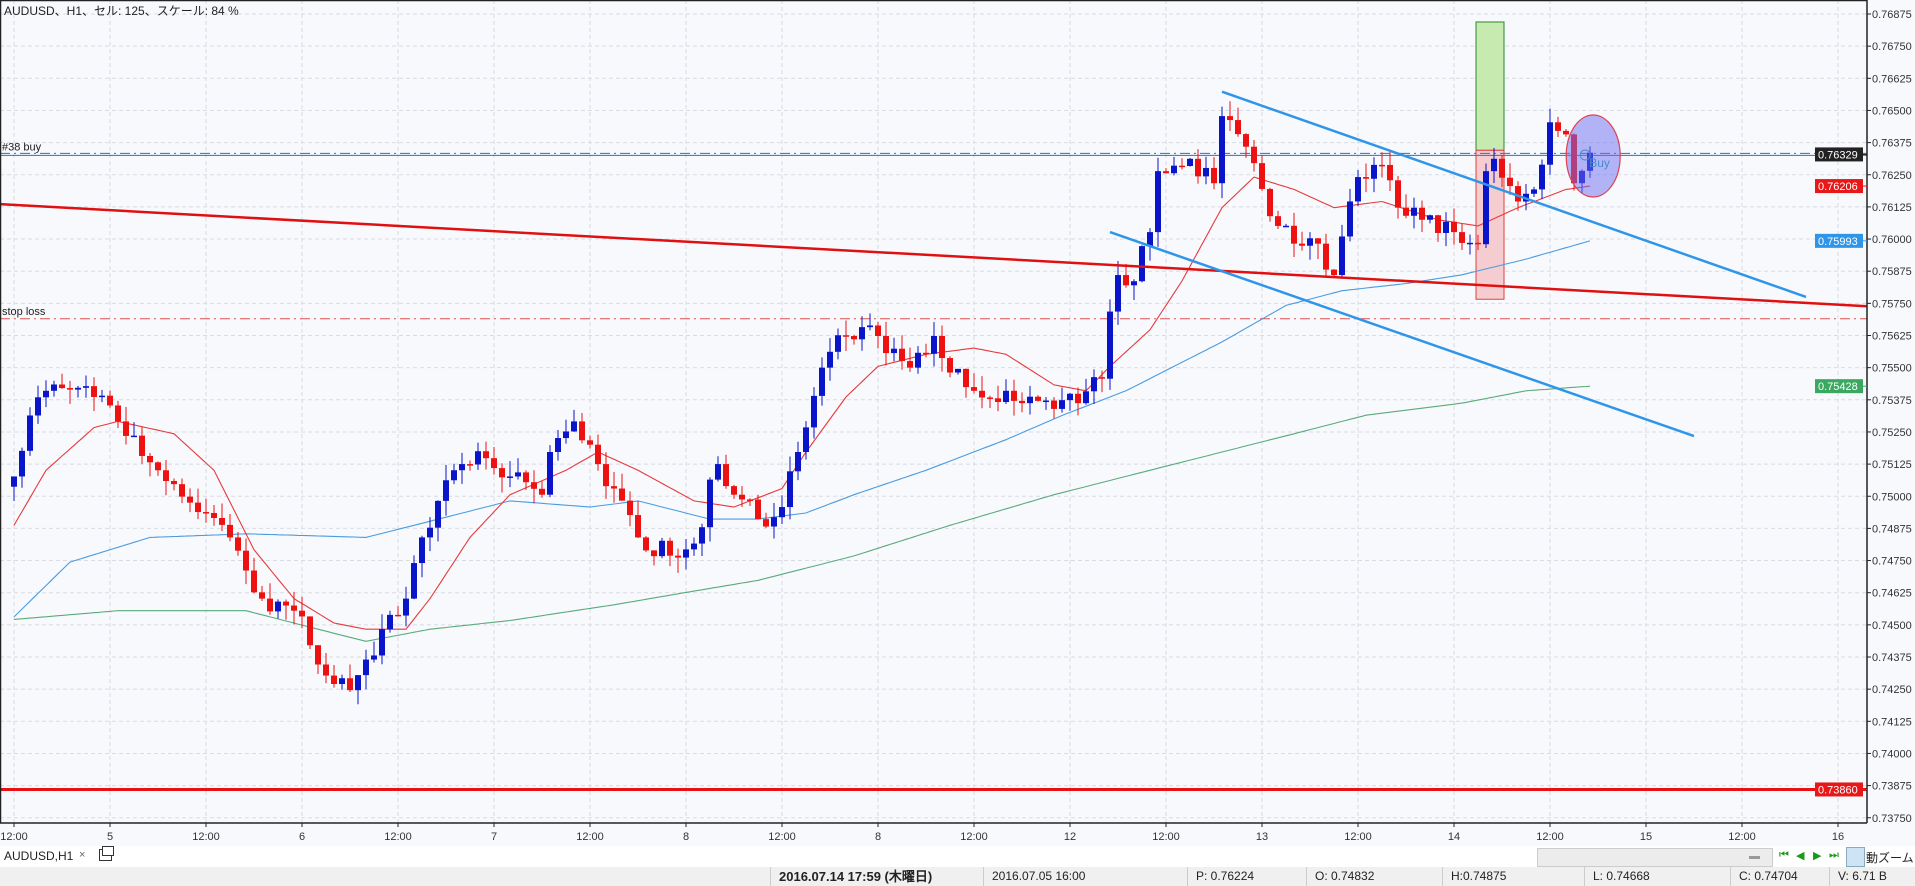 This screenshot has width=1915, height=886. I want to click on time-tick-label: 16, so click(1838, 837).